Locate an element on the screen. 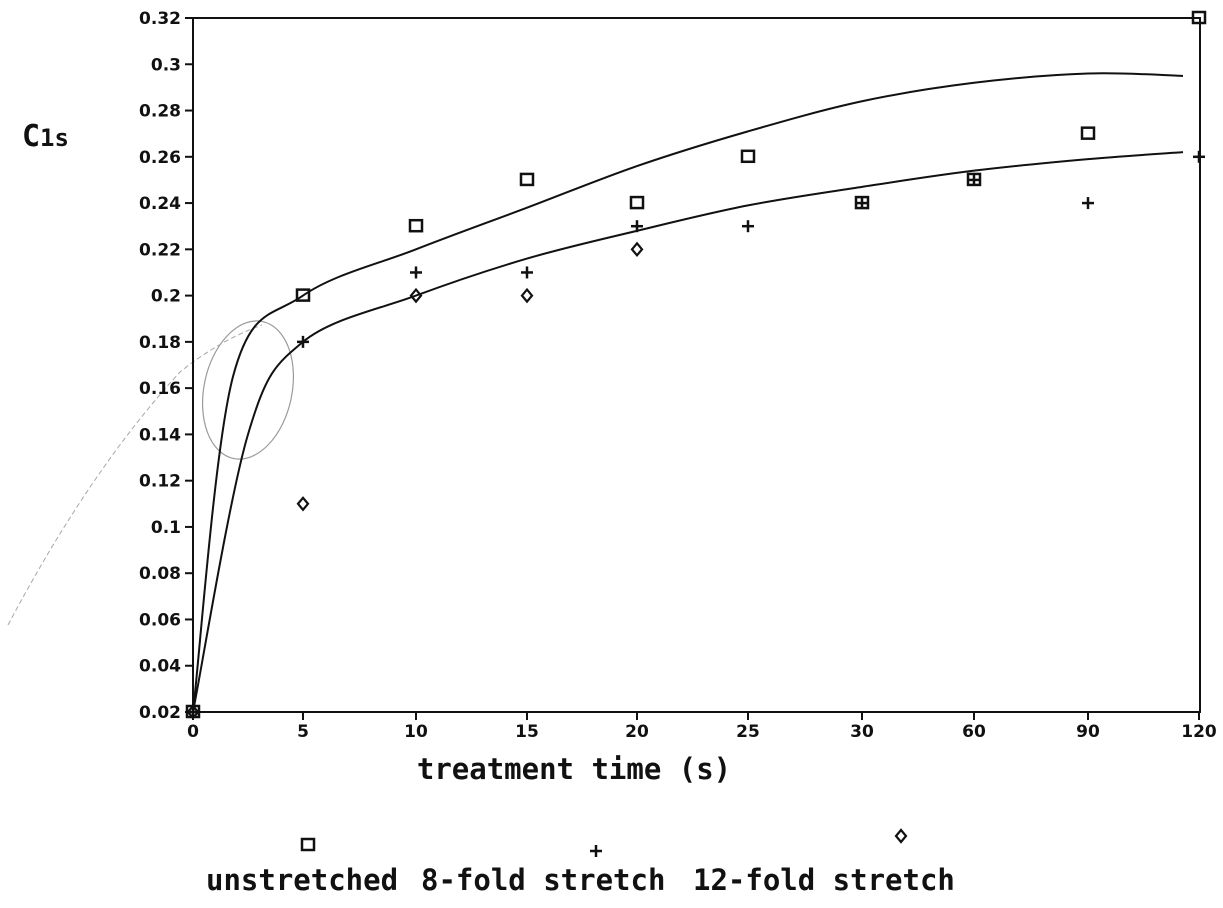  y-tick-label: 0.08 is located at coordinates (160, 574).